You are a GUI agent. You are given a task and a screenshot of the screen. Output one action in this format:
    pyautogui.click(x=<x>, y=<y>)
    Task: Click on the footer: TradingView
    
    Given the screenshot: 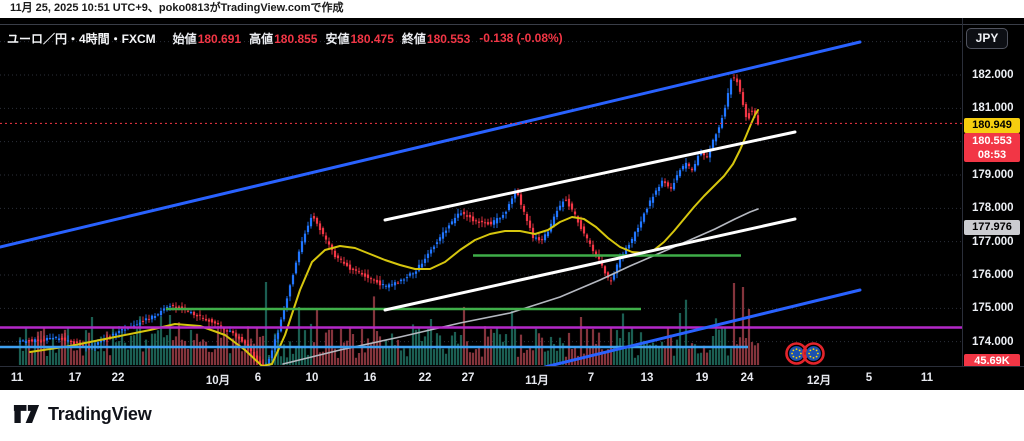 What is the action you would take?
    pyautogui.click(x=512, y=415)
    